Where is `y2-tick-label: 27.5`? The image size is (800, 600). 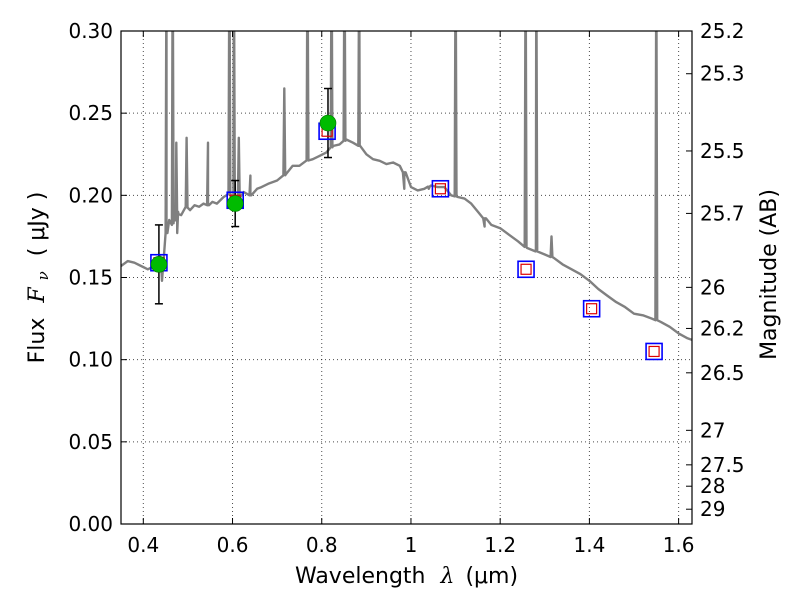
y2-tick-label: 27.5 is located at coordinates (722, 465).